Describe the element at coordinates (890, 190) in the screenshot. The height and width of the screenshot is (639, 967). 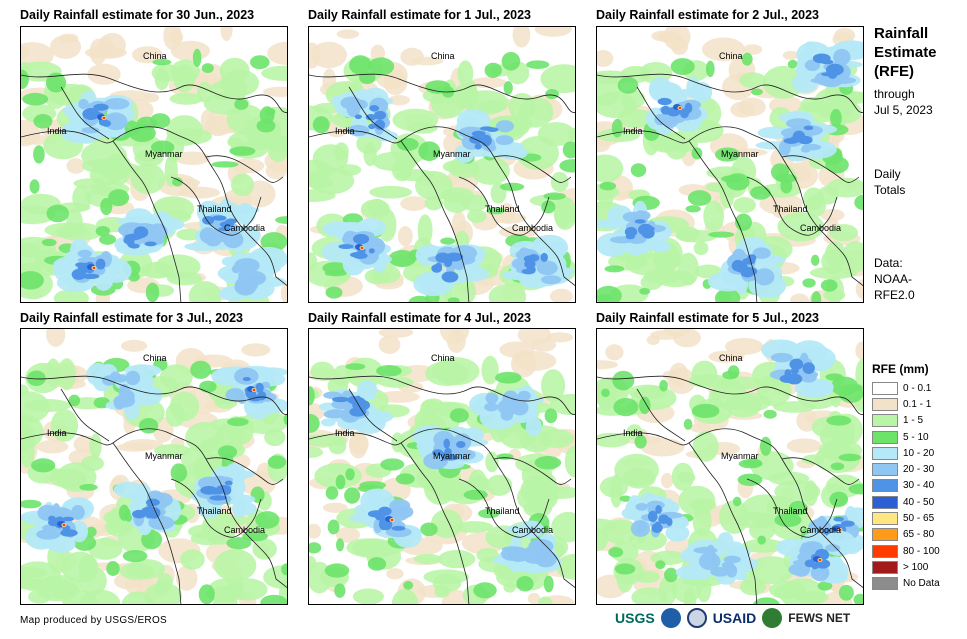
I see `totals-label: Totals` at that location.